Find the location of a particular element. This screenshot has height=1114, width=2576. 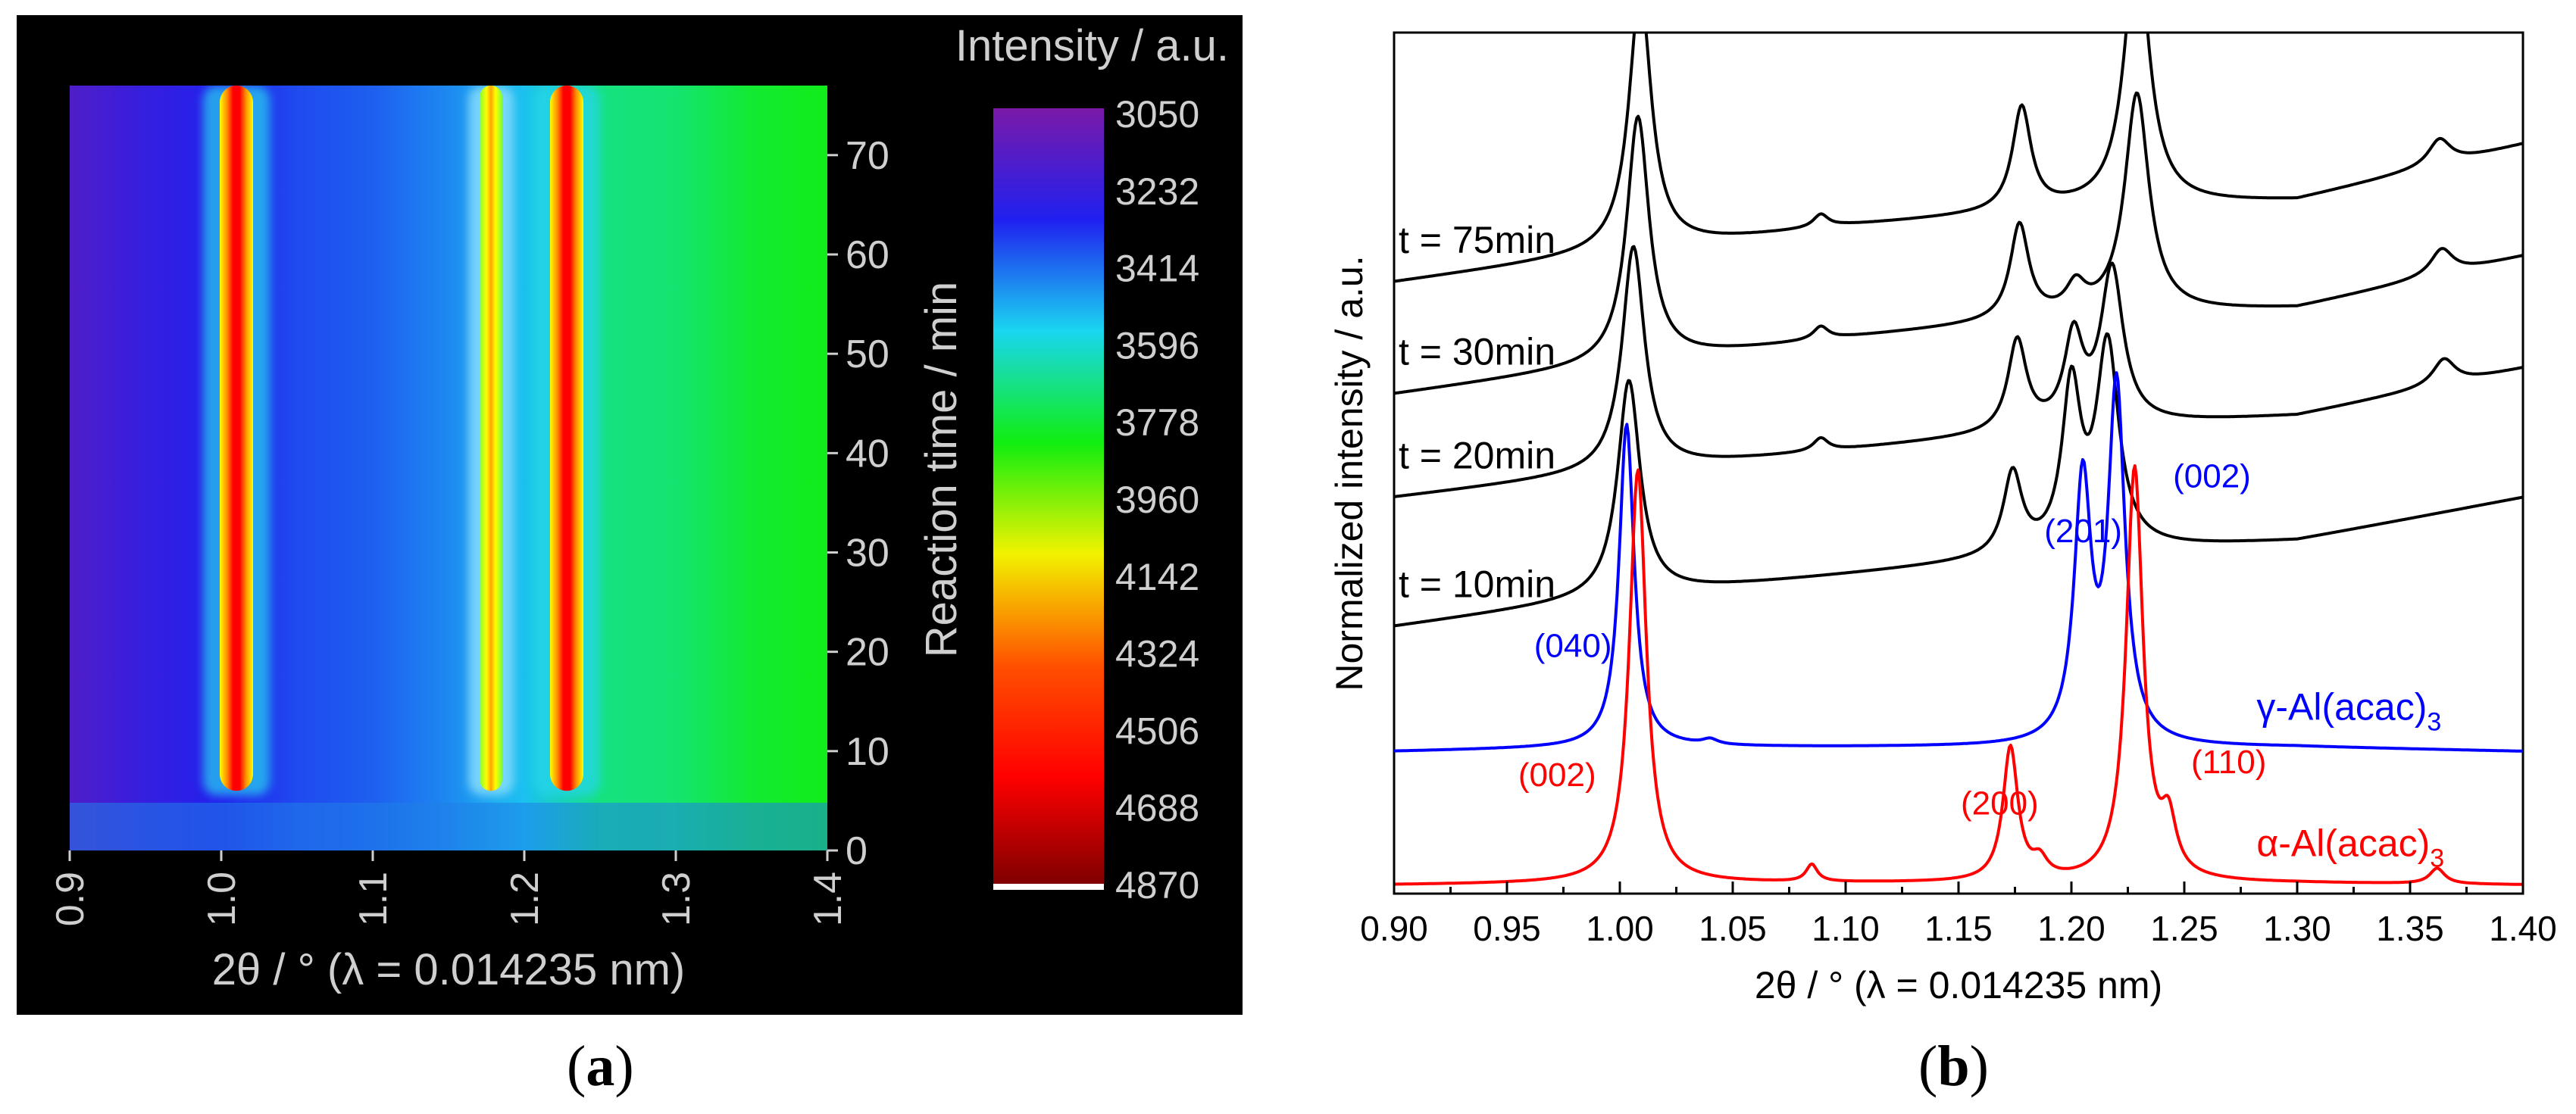

peak-annotation-2: (002) is located at coordinates (2212, 476).